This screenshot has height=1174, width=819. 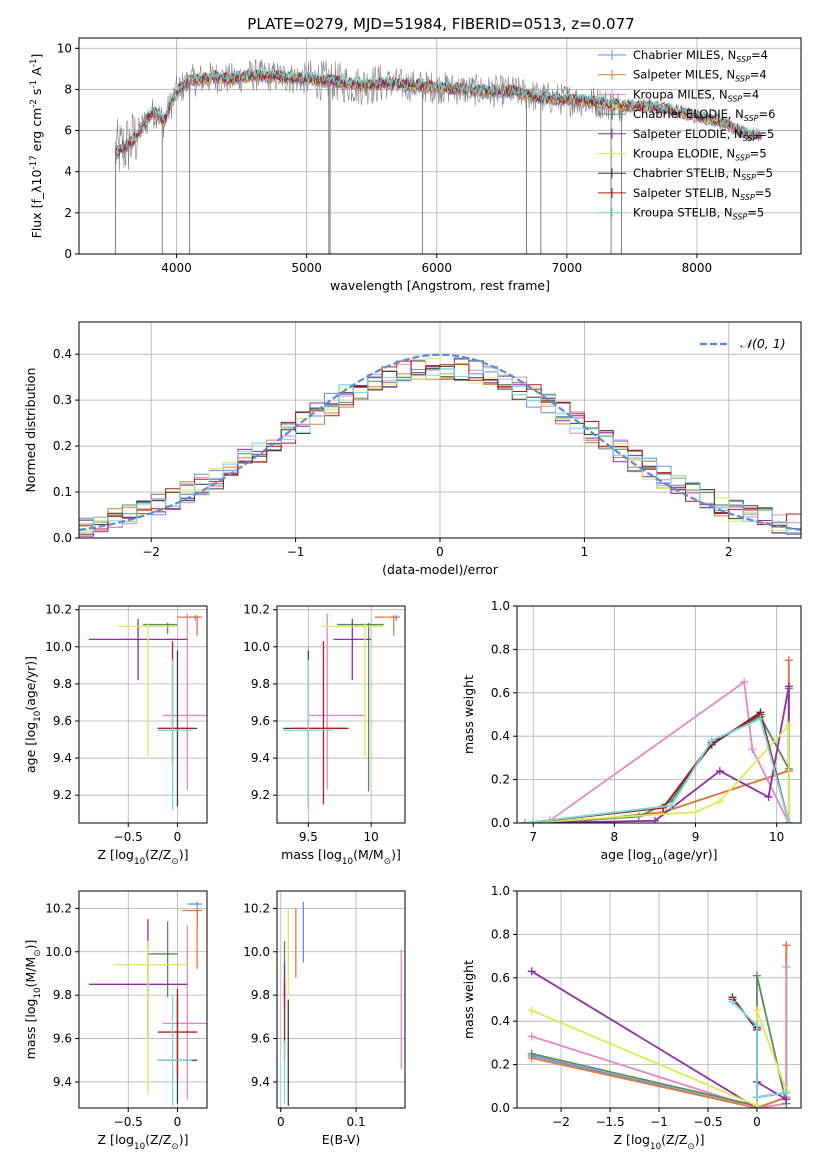 I want to click on histogram-step-series, so click(x=440, y=447).